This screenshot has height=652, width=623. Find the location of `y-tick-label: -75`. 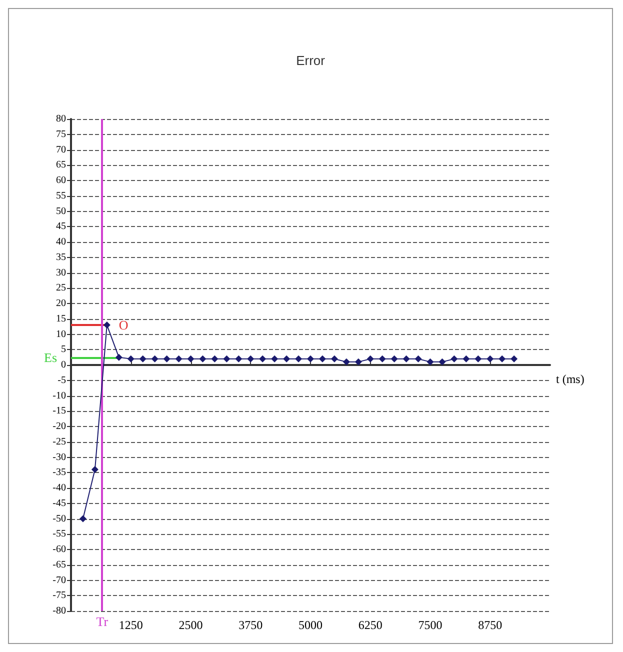

y-tick-label: -75 is located at coordinates (59, 596).